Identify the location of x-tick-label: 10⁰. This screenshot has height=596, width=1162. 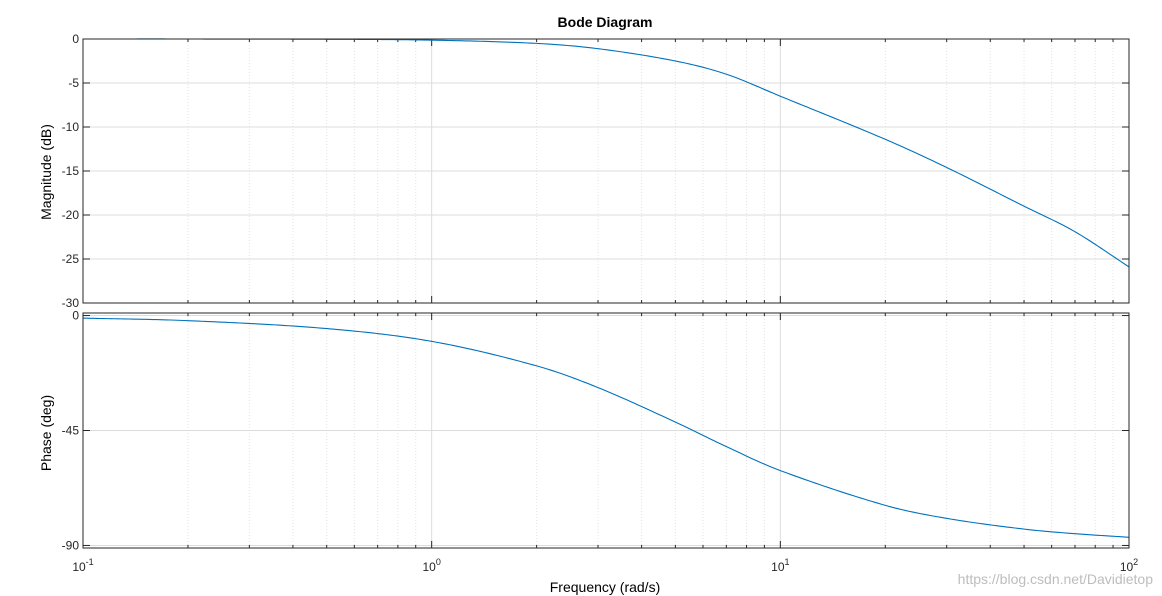
(431, 565).